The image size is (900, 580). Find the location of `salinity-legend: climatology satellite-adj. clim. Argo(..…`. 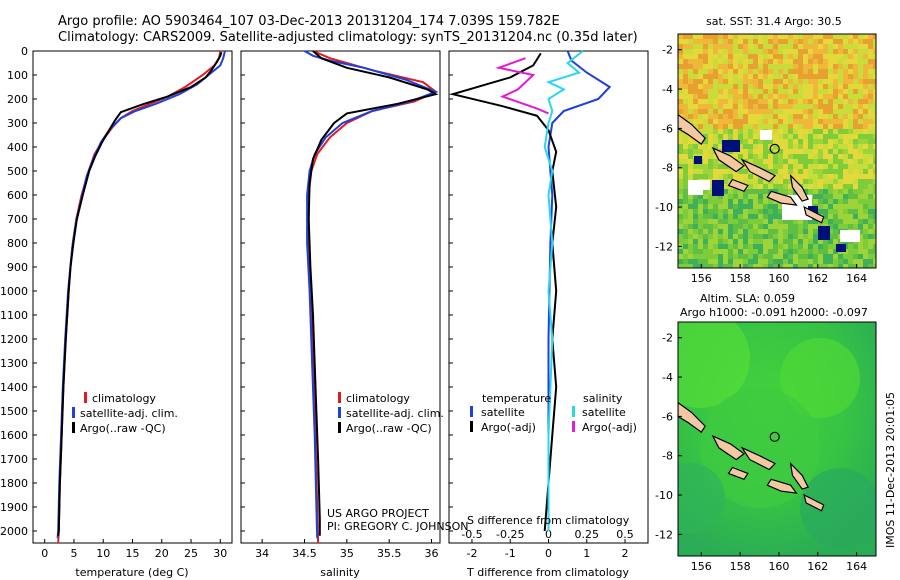

salinity-legend: climatology satellite-adj. clim. Argo(..… is located at coordinates (391, 413).